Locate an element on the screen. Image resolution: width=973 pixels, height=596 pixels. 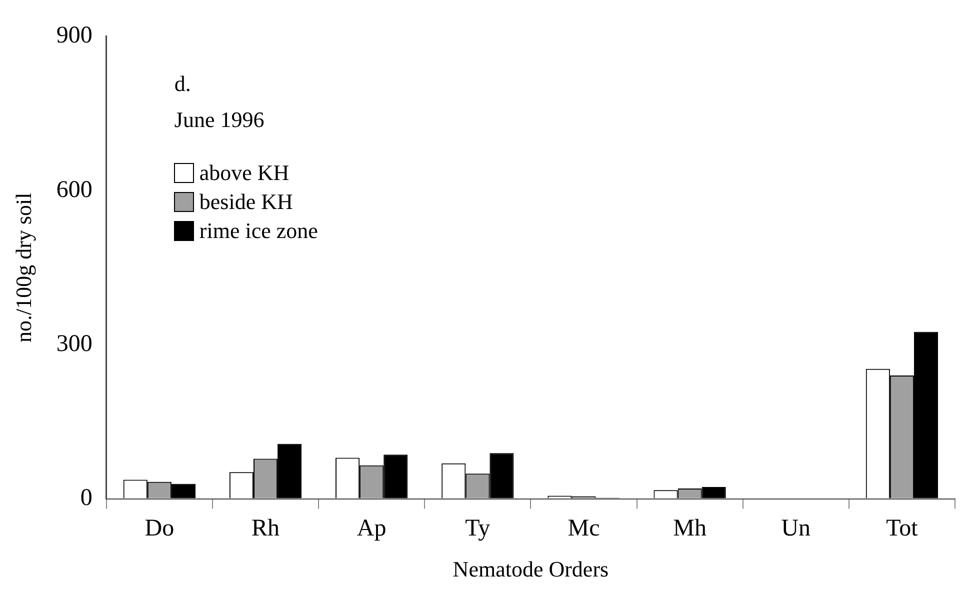
x-tick-label: Ap is located at coordinates (371, 528).